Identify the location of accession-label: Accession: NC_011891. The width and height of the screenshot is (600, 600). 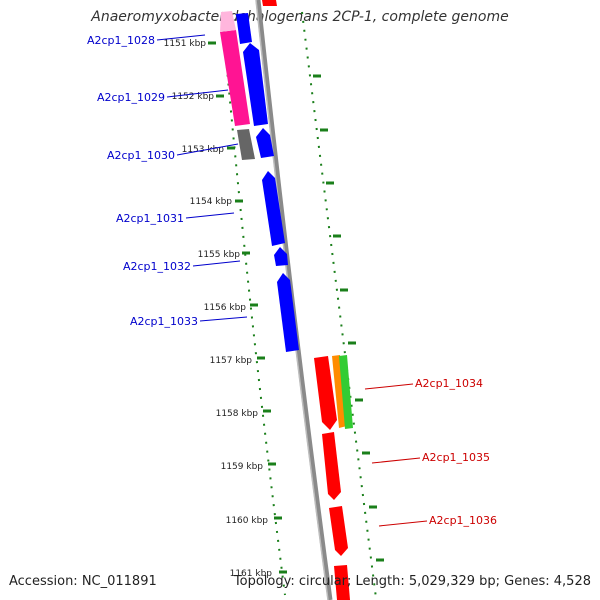
(83, 581).